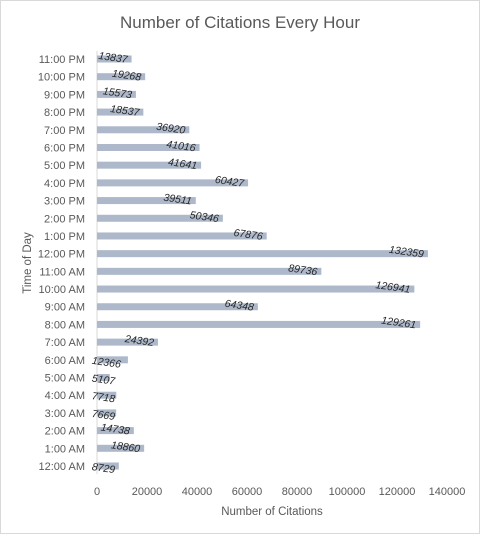 This screenshot has width=480, height=534. What do you see at coordinates (248, 235) in the screenshot?
I see `data-label: 67876` at bounding box center [248, 235].